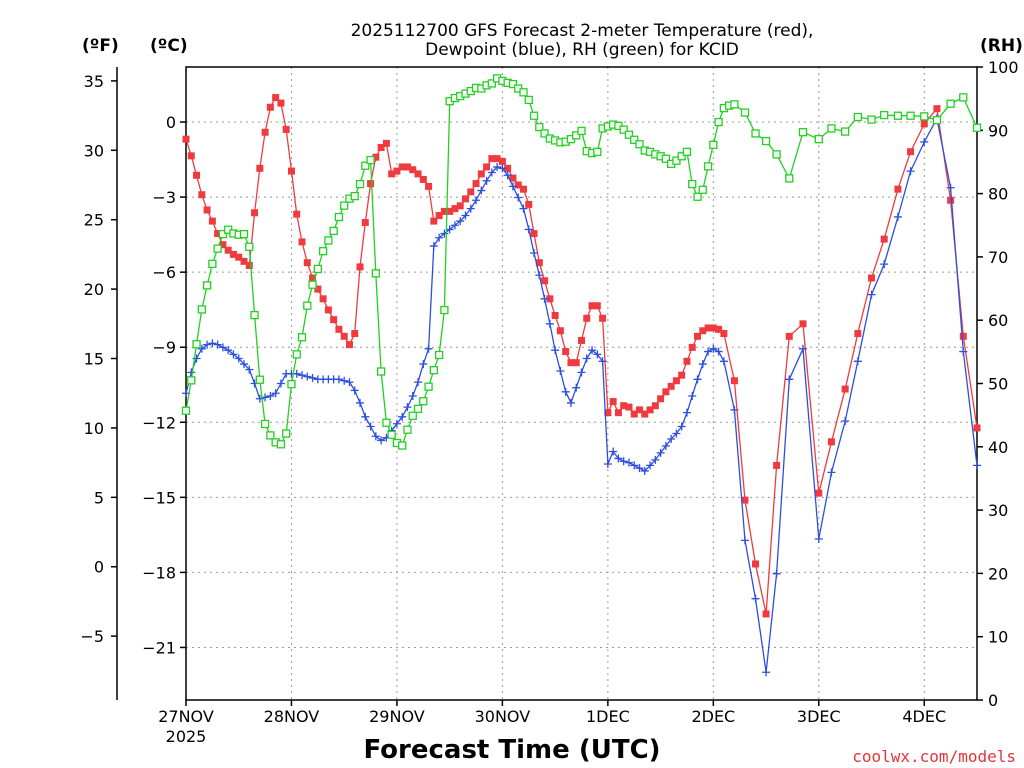 Image resolution: width=1024 pixels, height=768 pixels. Describe the element at coordinates (159, 497) in the screenshot. I see `celsius-tick-label: −15` at that location.